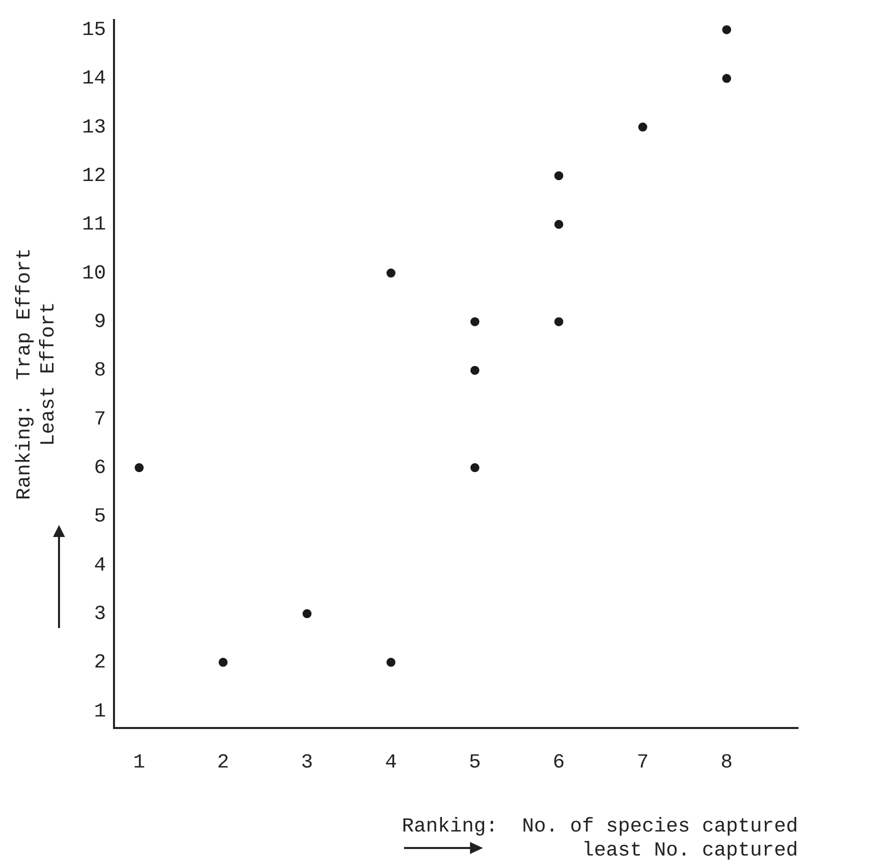 The width and height of the screenshot is (883, 866). What do you see at coordinates (642, 762) in the screenshot?
I see `x-tick-label: 7` at bounding box center [642, 762].